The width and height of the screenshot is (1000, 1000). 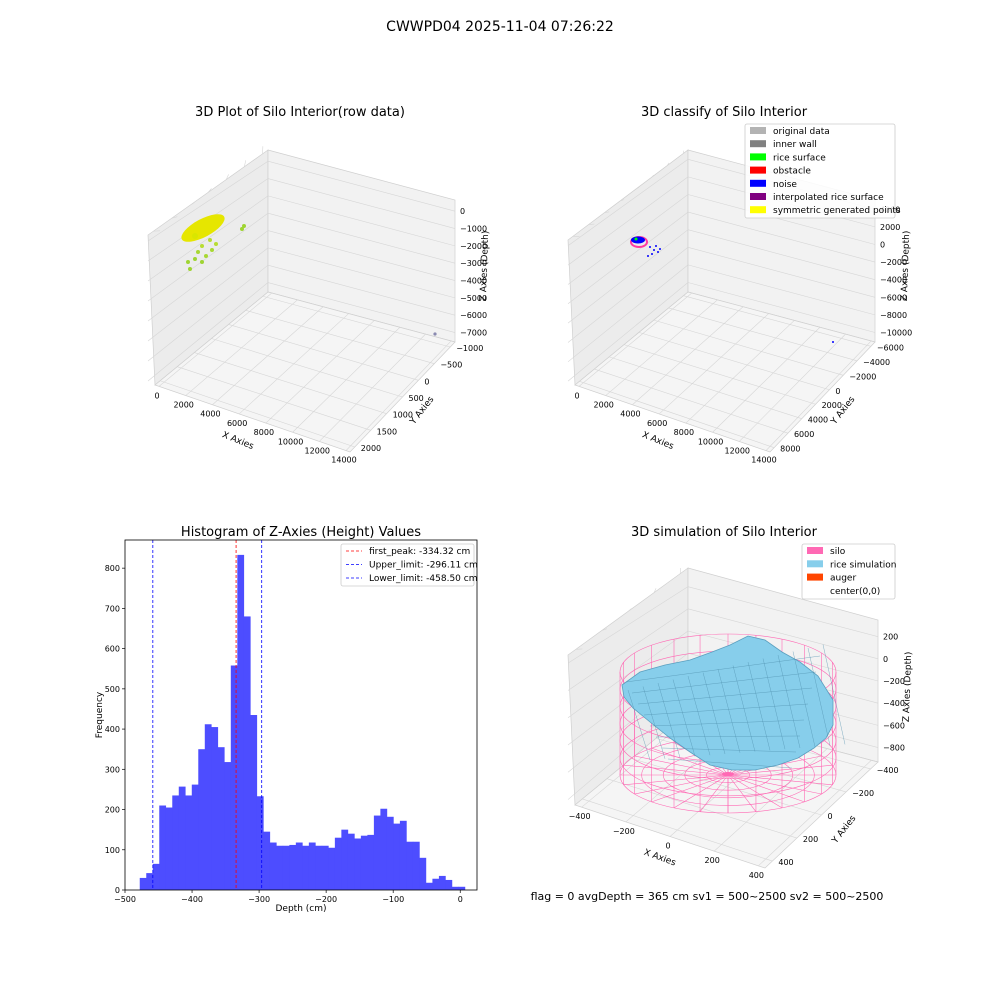 I want to click on y-tick-label: 4000, so click(x=818, y=420).